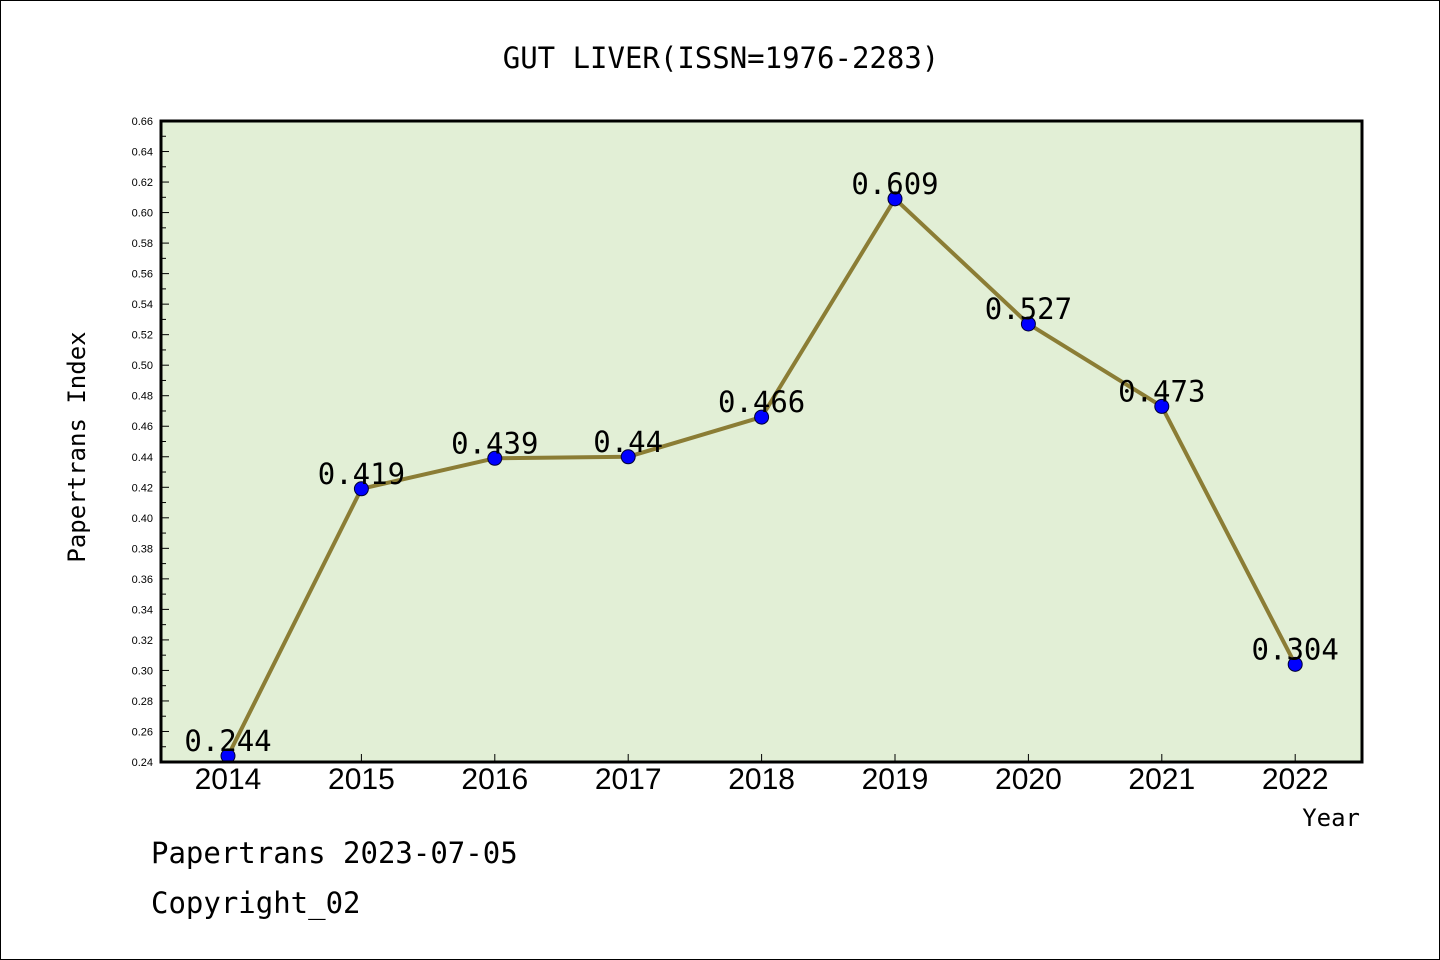  Describe the element at coordinates (1028, 309) in the screenshot. I see `data-label: 0.527` at that location.